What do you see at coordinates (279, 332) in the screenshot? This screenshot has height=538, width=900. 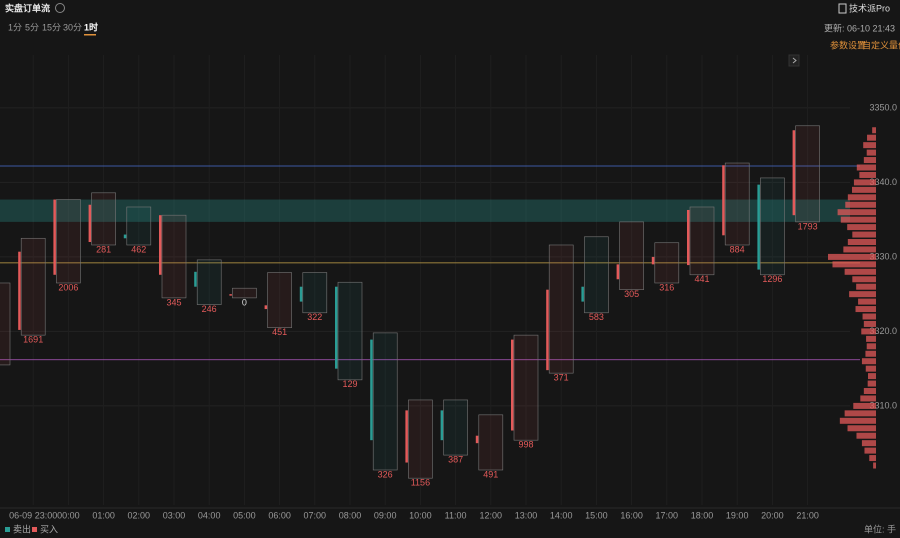 I see `delta-label: 451` at bounding box center [279, 332].